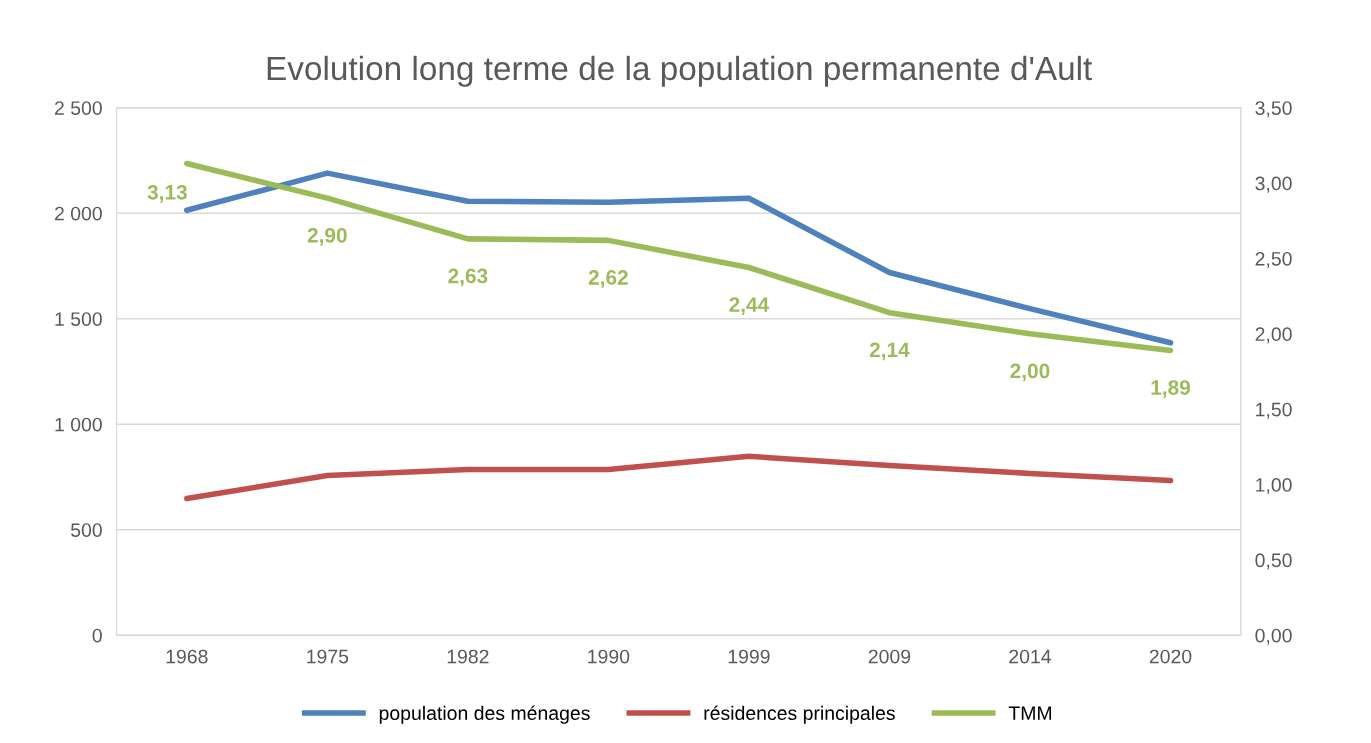  What do you see at coordinates (97, 635) in the screenshot?
I see `y-tick-label: 0` at bounding box center [97, 635].